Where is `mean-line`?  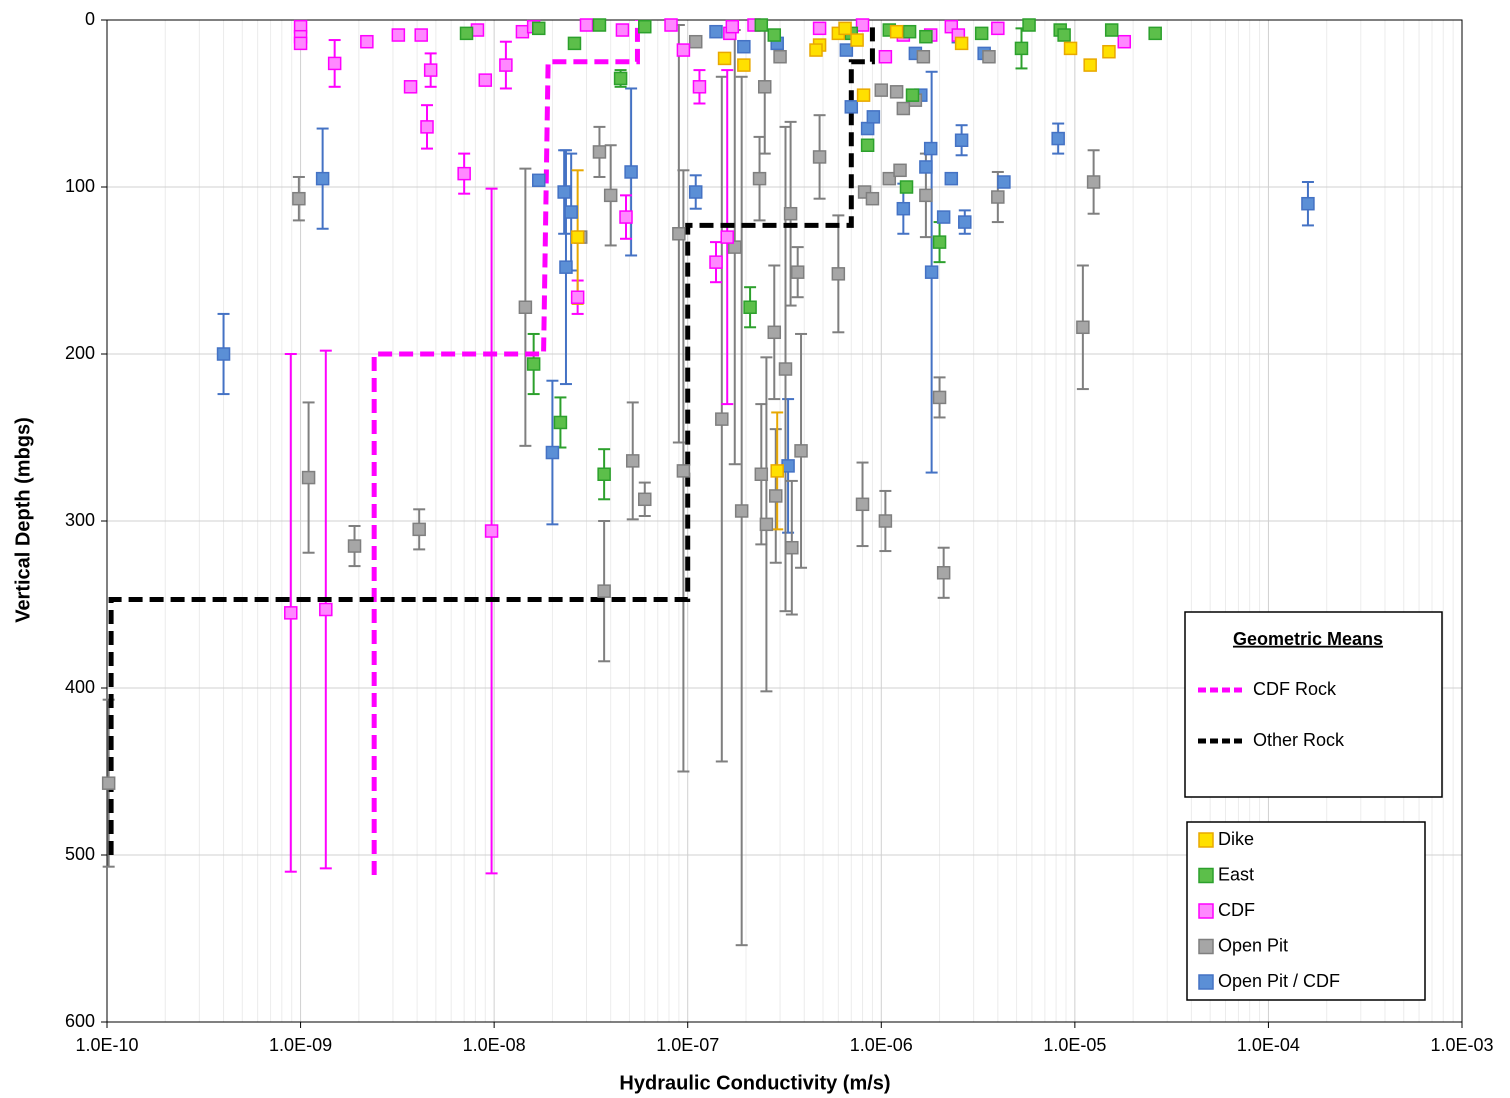
mean-line is located at coordinates (505, 448).